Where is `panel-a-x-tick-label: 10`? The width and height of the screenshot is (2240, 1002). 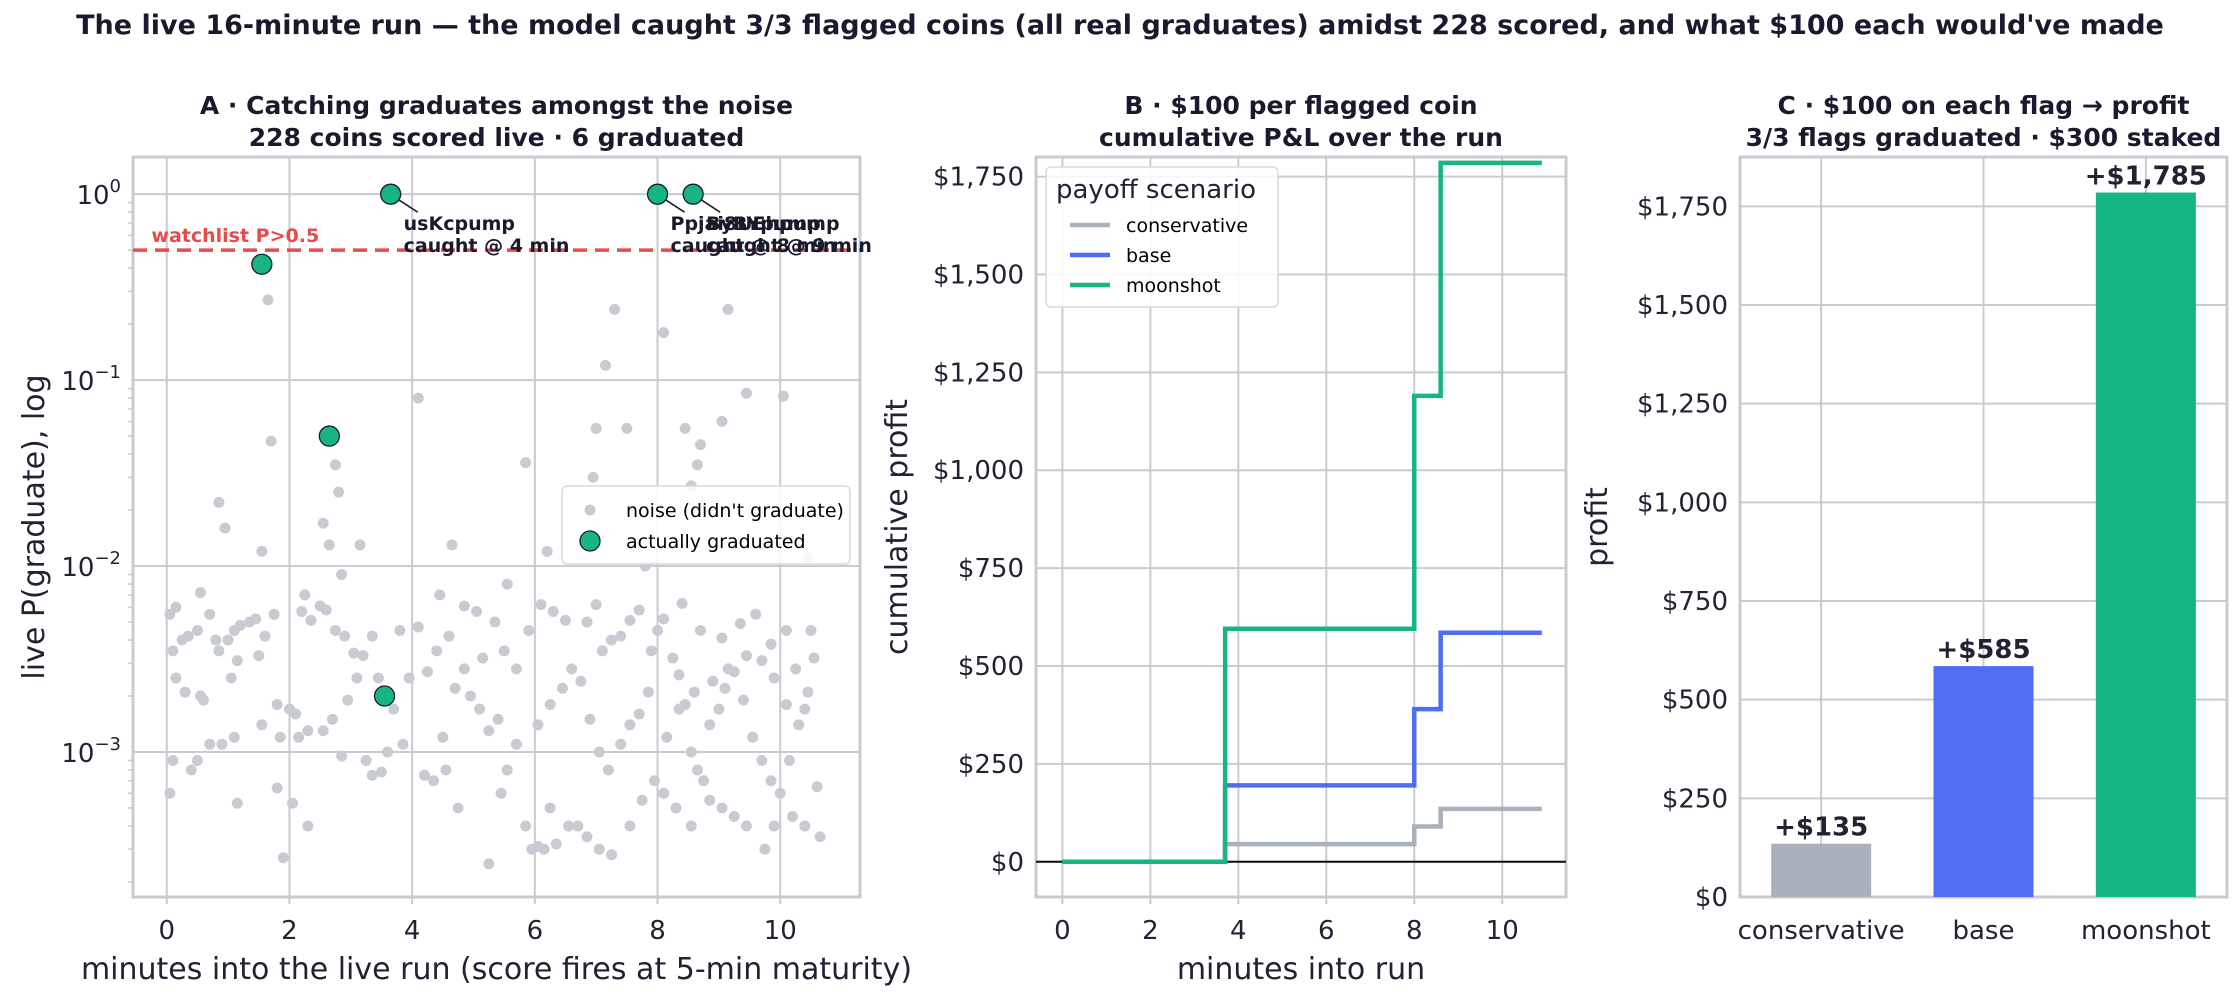
panel-a-x-tick-label: 10 is located at coordinates (780, 931).